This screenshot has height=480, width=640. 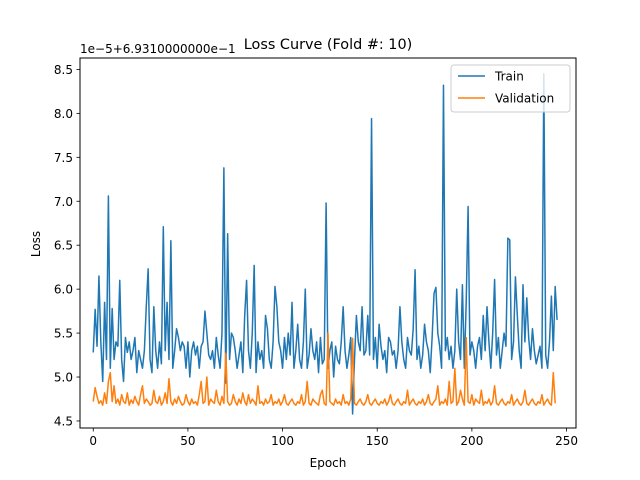 I want to click on y-tick-label: 8.0, so click(x=63, y=114).